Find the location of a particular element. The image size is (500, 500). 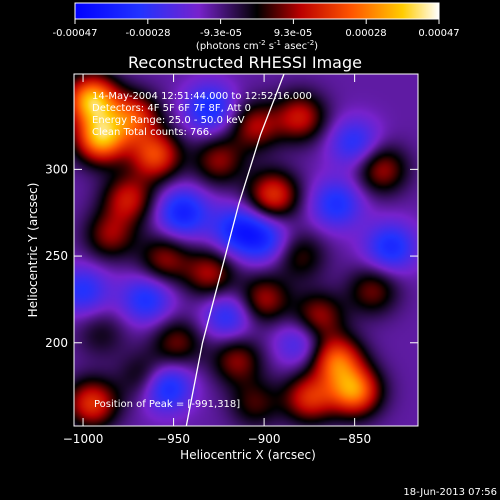

colorbar-tick-5: 0.00047 is located at coordinates (438, 33).